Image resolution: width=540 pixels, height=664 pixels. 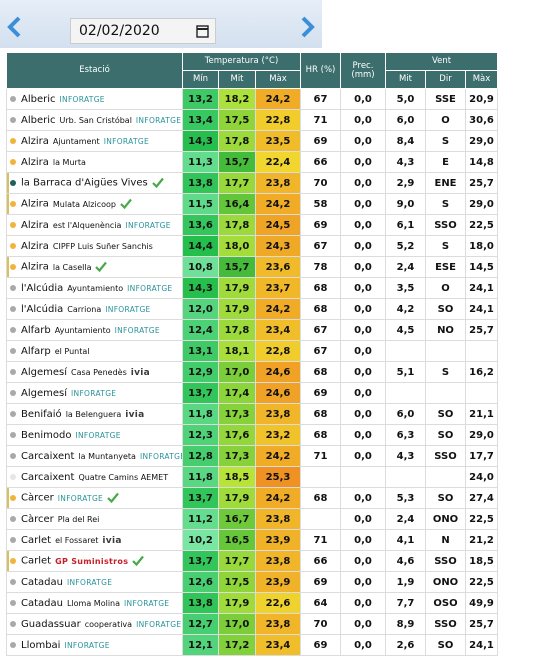 I want to click on station-cell: Guadassuar cooperativa INFORATGE, so click(x=94, y=624).